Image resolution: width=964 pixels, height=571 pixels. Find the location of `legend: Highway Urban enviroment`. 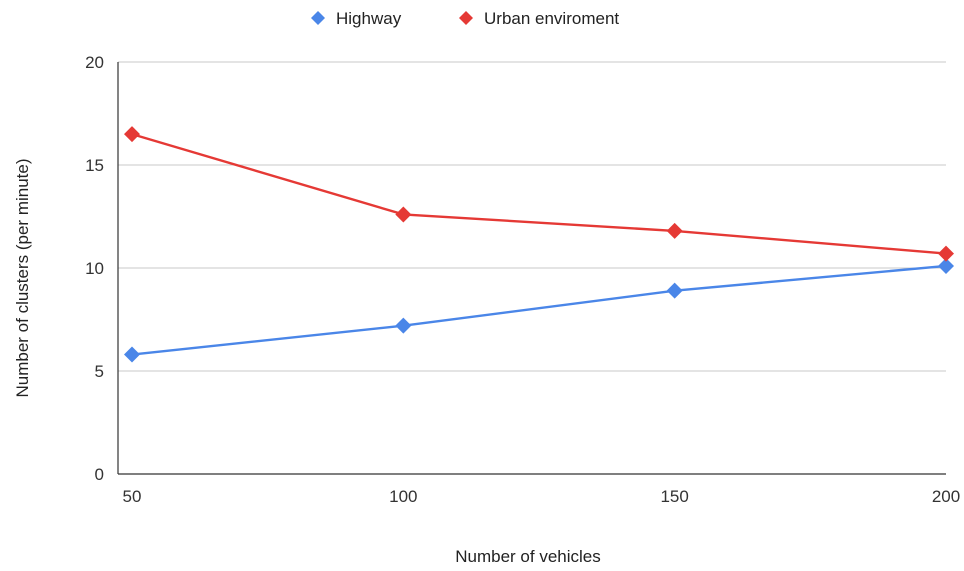

legend: Highway Urban enviroment is located at coordinates (465, 18).